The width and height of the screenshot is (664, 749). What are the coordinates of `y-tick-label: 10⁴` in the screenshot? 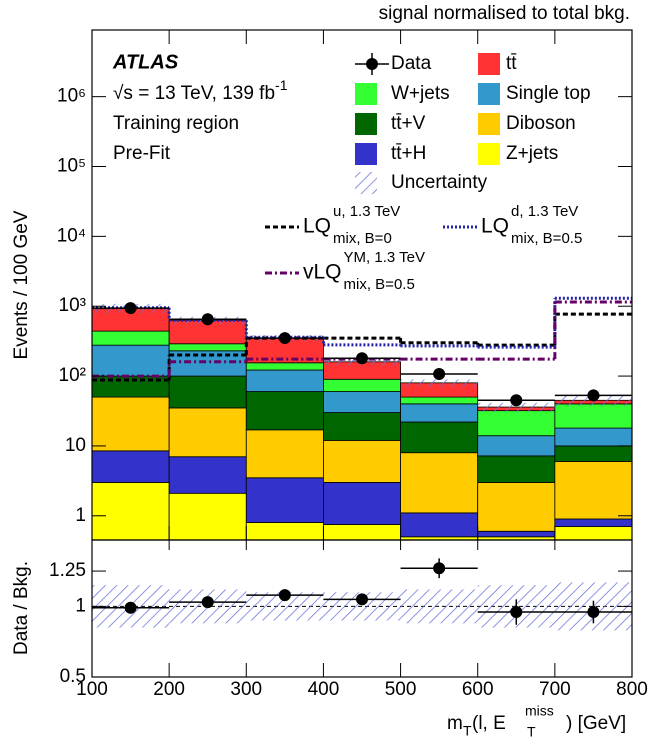 It's located at (71, 235).